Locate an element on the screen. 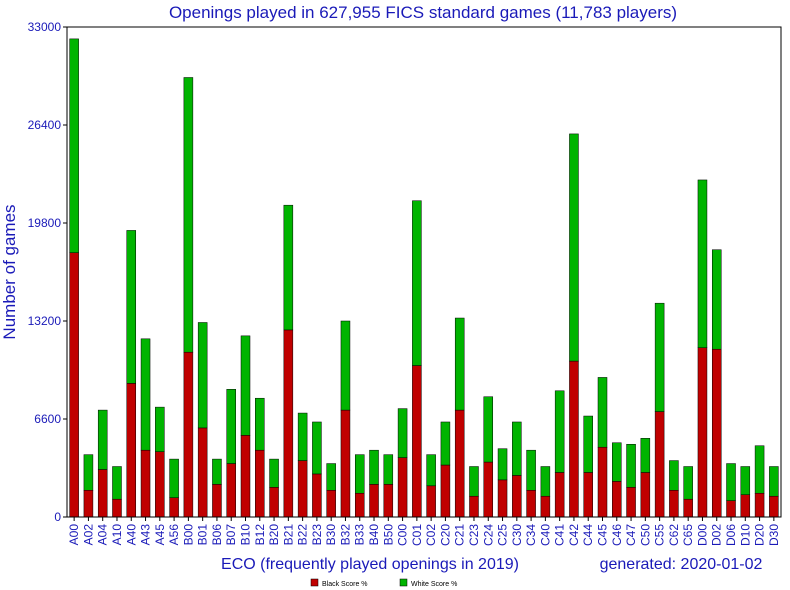 Image resolution: width=790 pixels, height=590 pixels. bar-white-C65 is located at coordinates (688, 483).